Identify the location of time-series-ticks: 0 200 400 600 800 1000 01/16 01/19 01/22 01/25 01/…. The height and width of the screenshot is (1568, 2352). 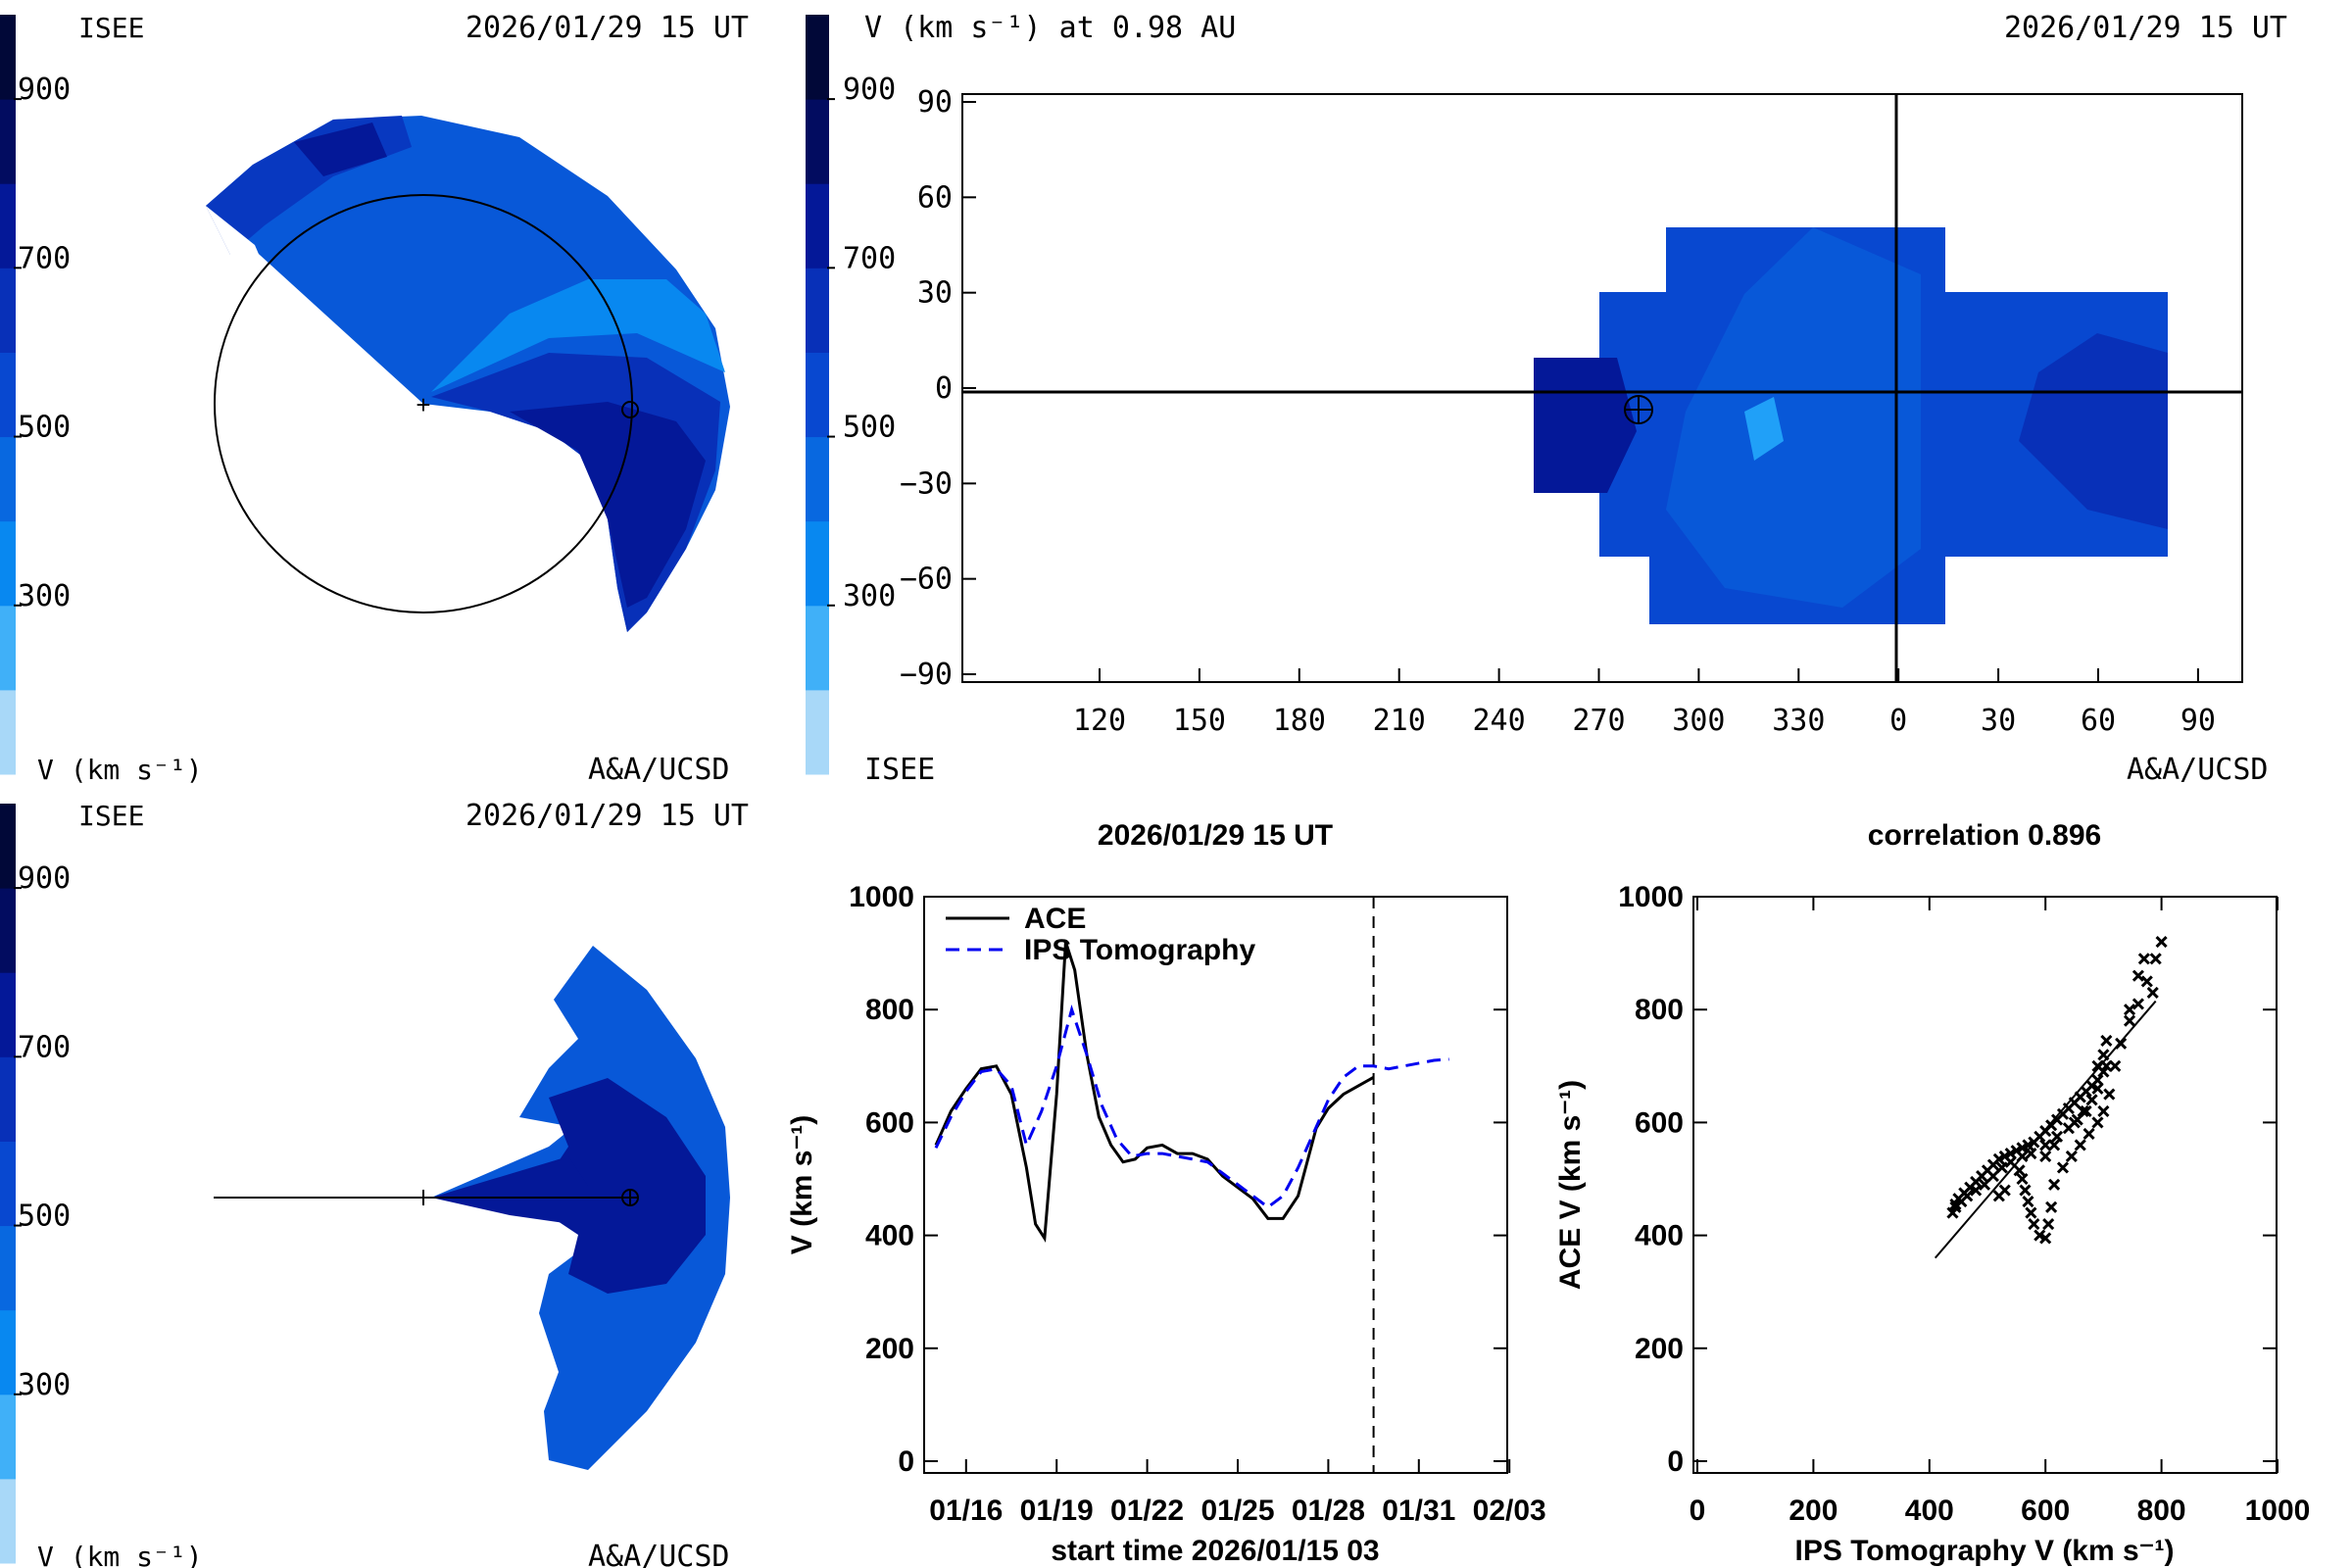
(1197, 1204).